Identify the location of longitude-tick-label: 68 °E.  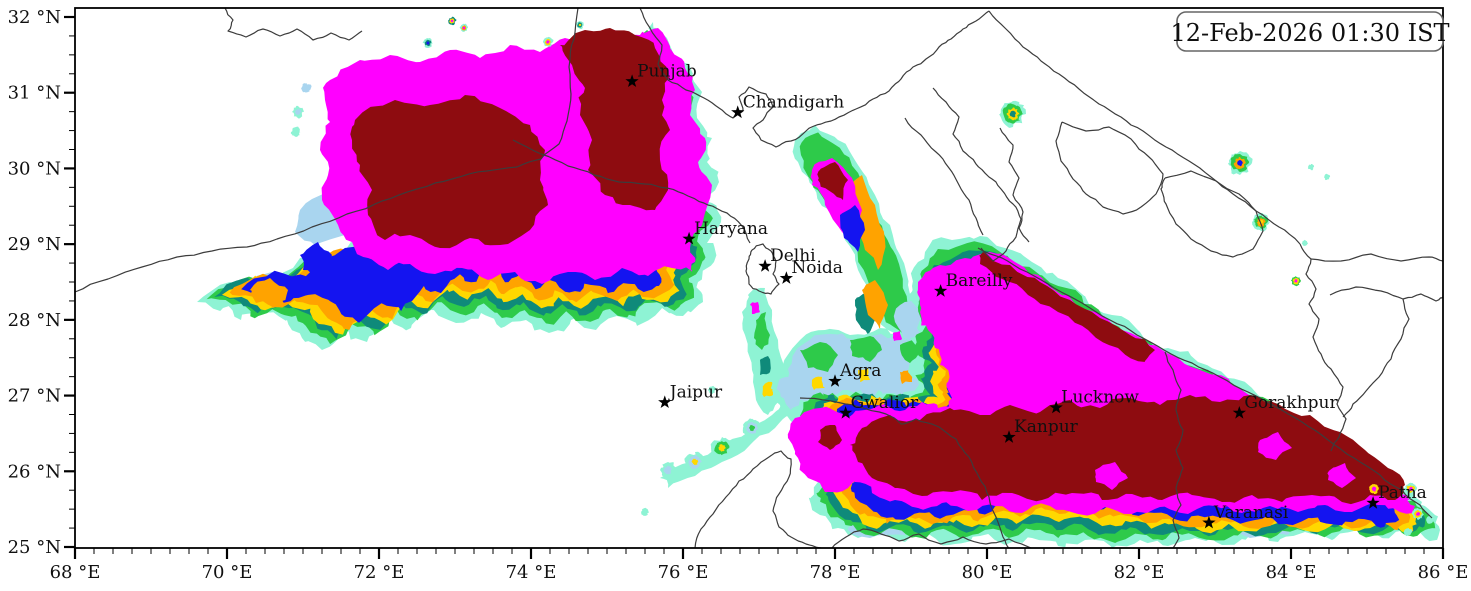
(75, 572).